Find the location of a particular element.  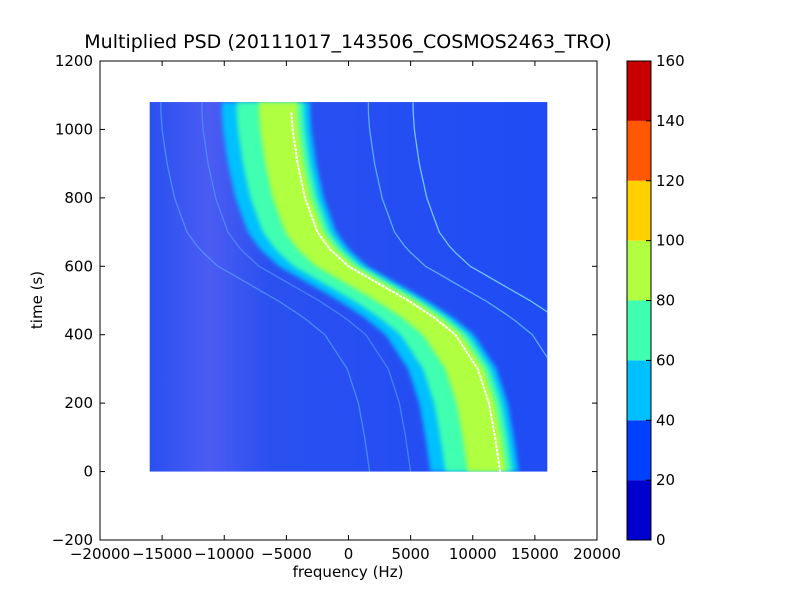

colorbar-tick-label: 40 is located at coordinates (665, 420).